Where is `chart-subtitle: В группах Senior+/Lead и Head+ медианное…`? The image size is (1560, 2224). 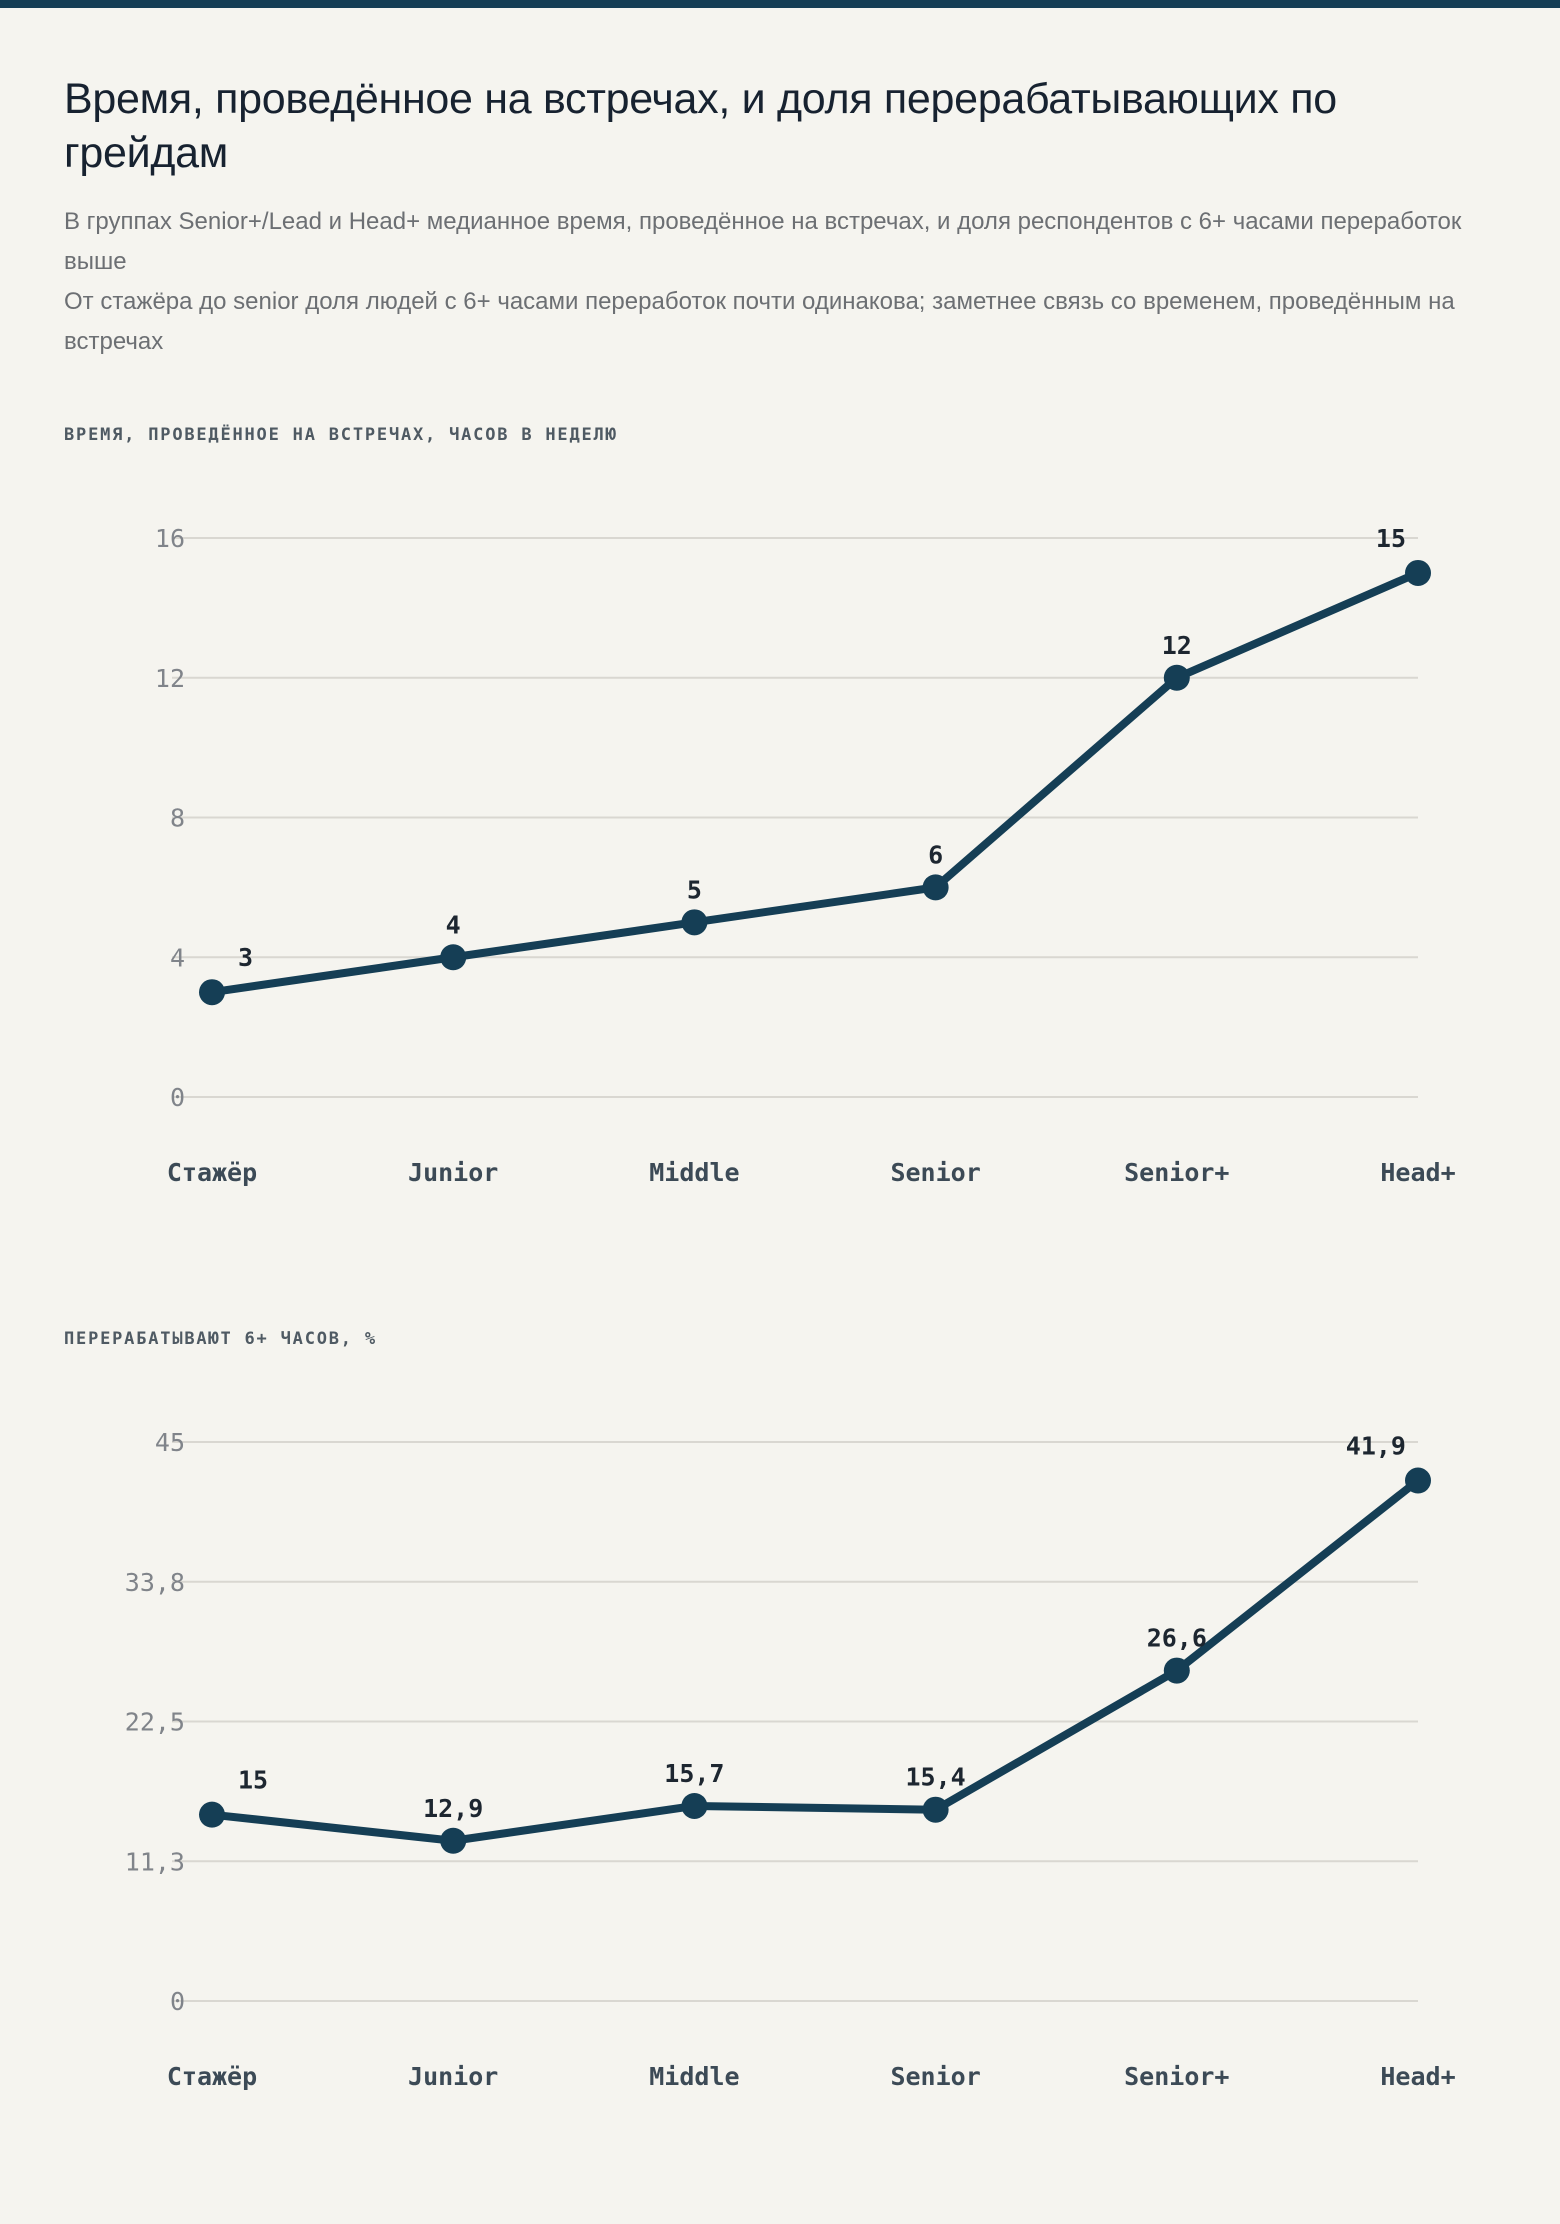 chart-subtitle: В группах Senior+/Lead и Head+ медианное… is located at coordinates (784, 282).